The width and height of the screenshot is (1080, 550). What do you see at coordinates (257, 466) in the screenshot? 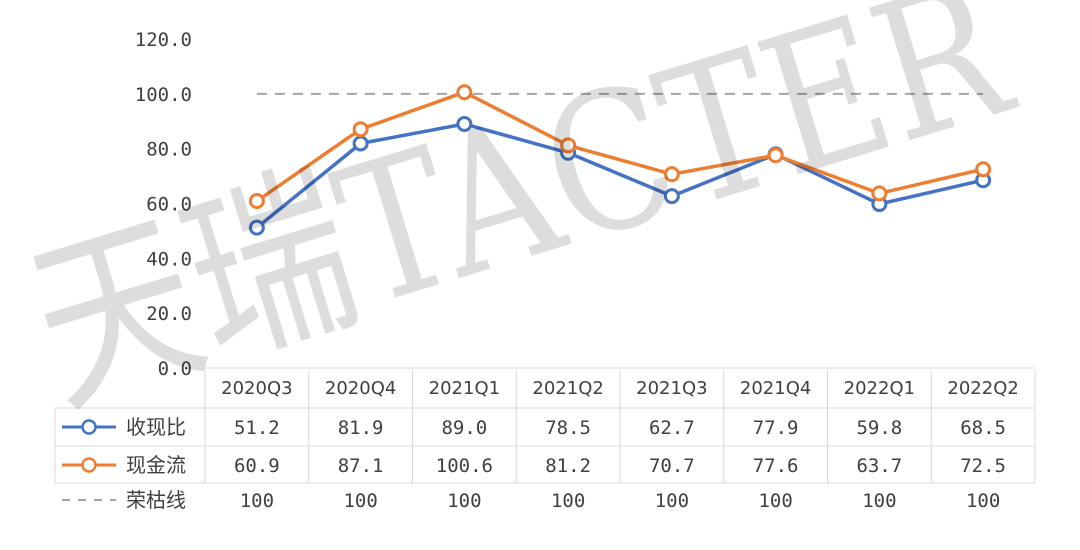
I see `table-cell: 60.9` at bounding box center [257, 466].